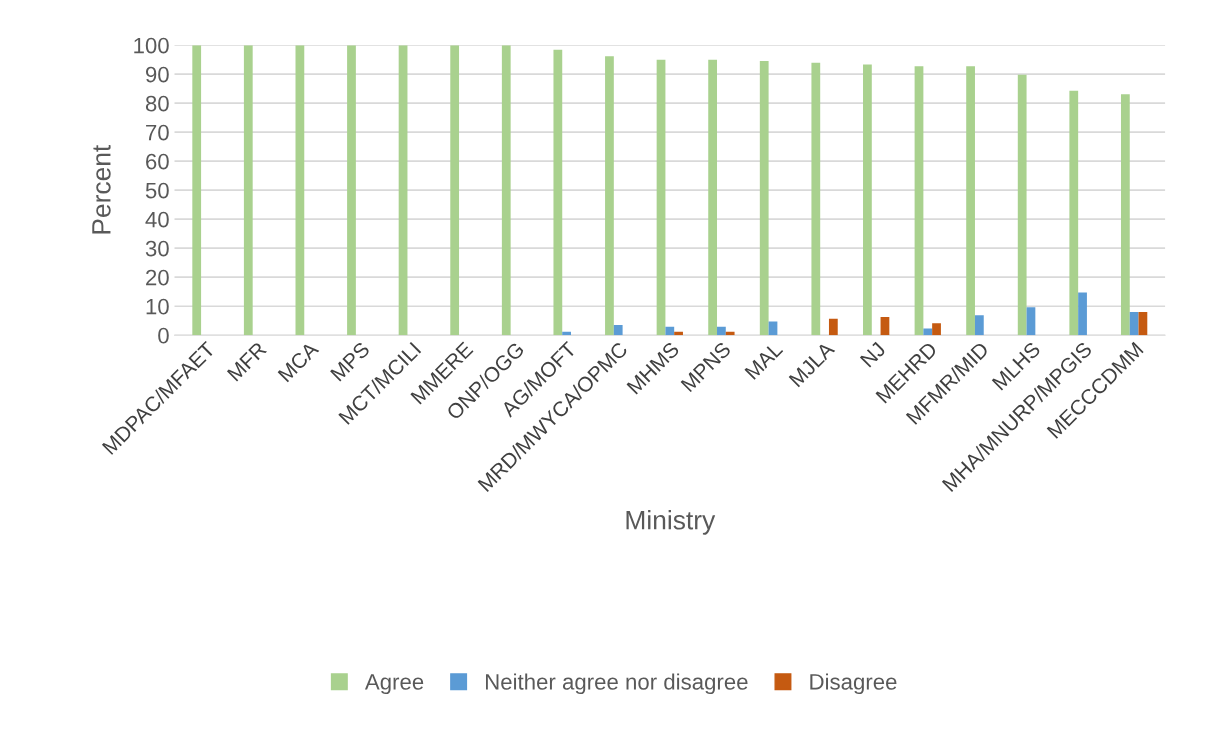  What do you see at coordinates (157, 219) in the screenshot?
I see `y-tick-label: 40` at bounding box center [157, 219].